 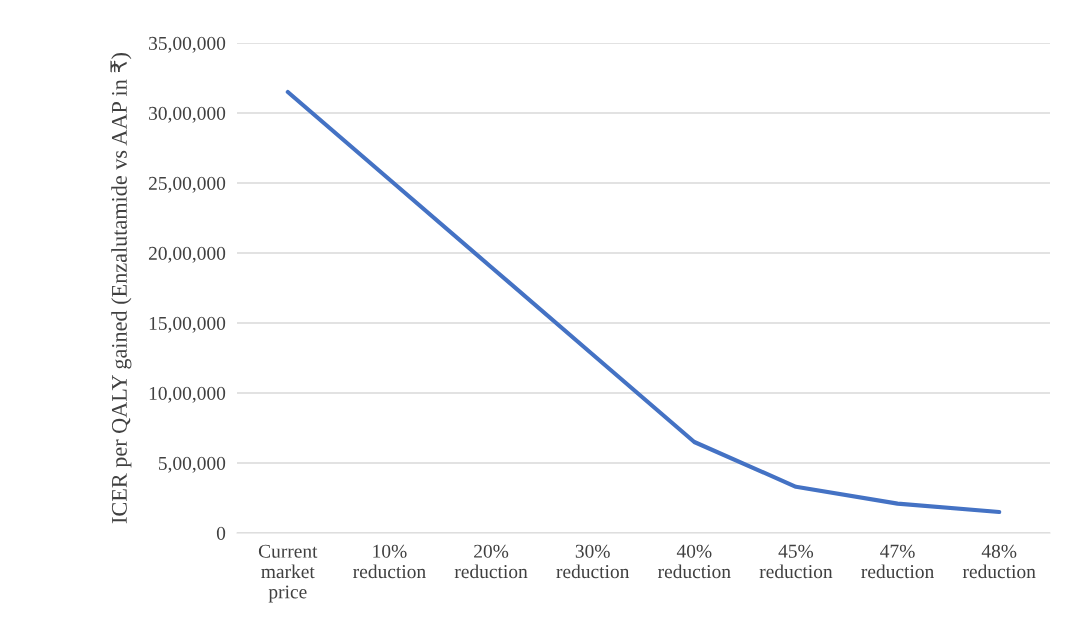 I want to click on y-tick-label: 5,00,000, so click(x=192, y=464).